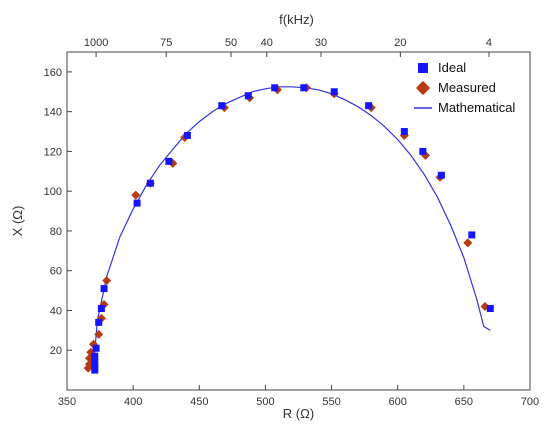  What do you see at coordinates (199, 402) in the screenshot?
I see `x-tick-label: 450` at bounding box center [199, 402].